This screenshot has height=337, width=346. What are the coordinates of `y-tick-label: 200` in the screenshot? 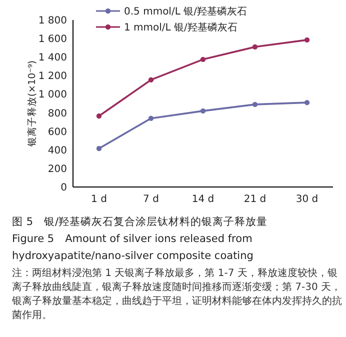 It's located at (57, 169).